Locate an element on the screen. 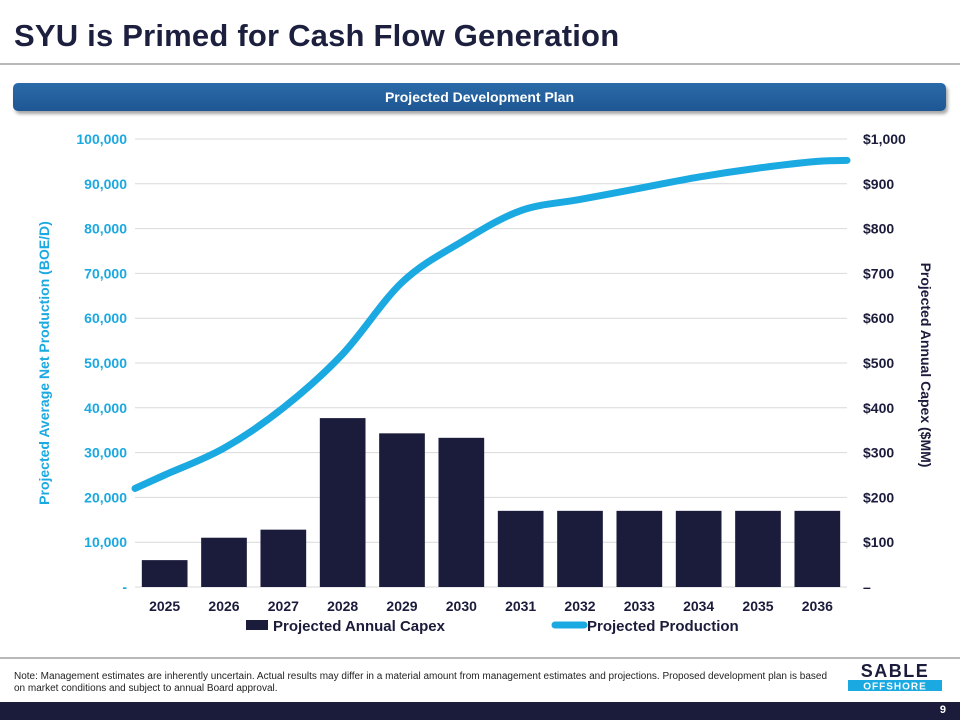  left-axis-tick-label: 50,000 is located at coordinates (105, 363).